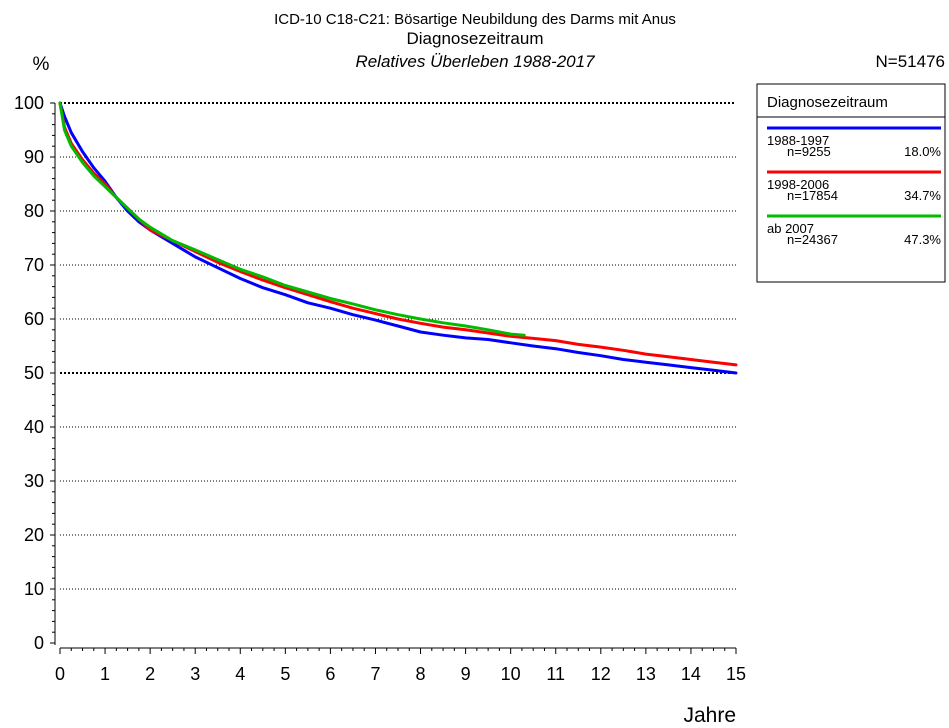  What do you see at coordinates (240, 674) in the screenshot?
I see `x-tick-label: 4` at bounding box center [240, 674].